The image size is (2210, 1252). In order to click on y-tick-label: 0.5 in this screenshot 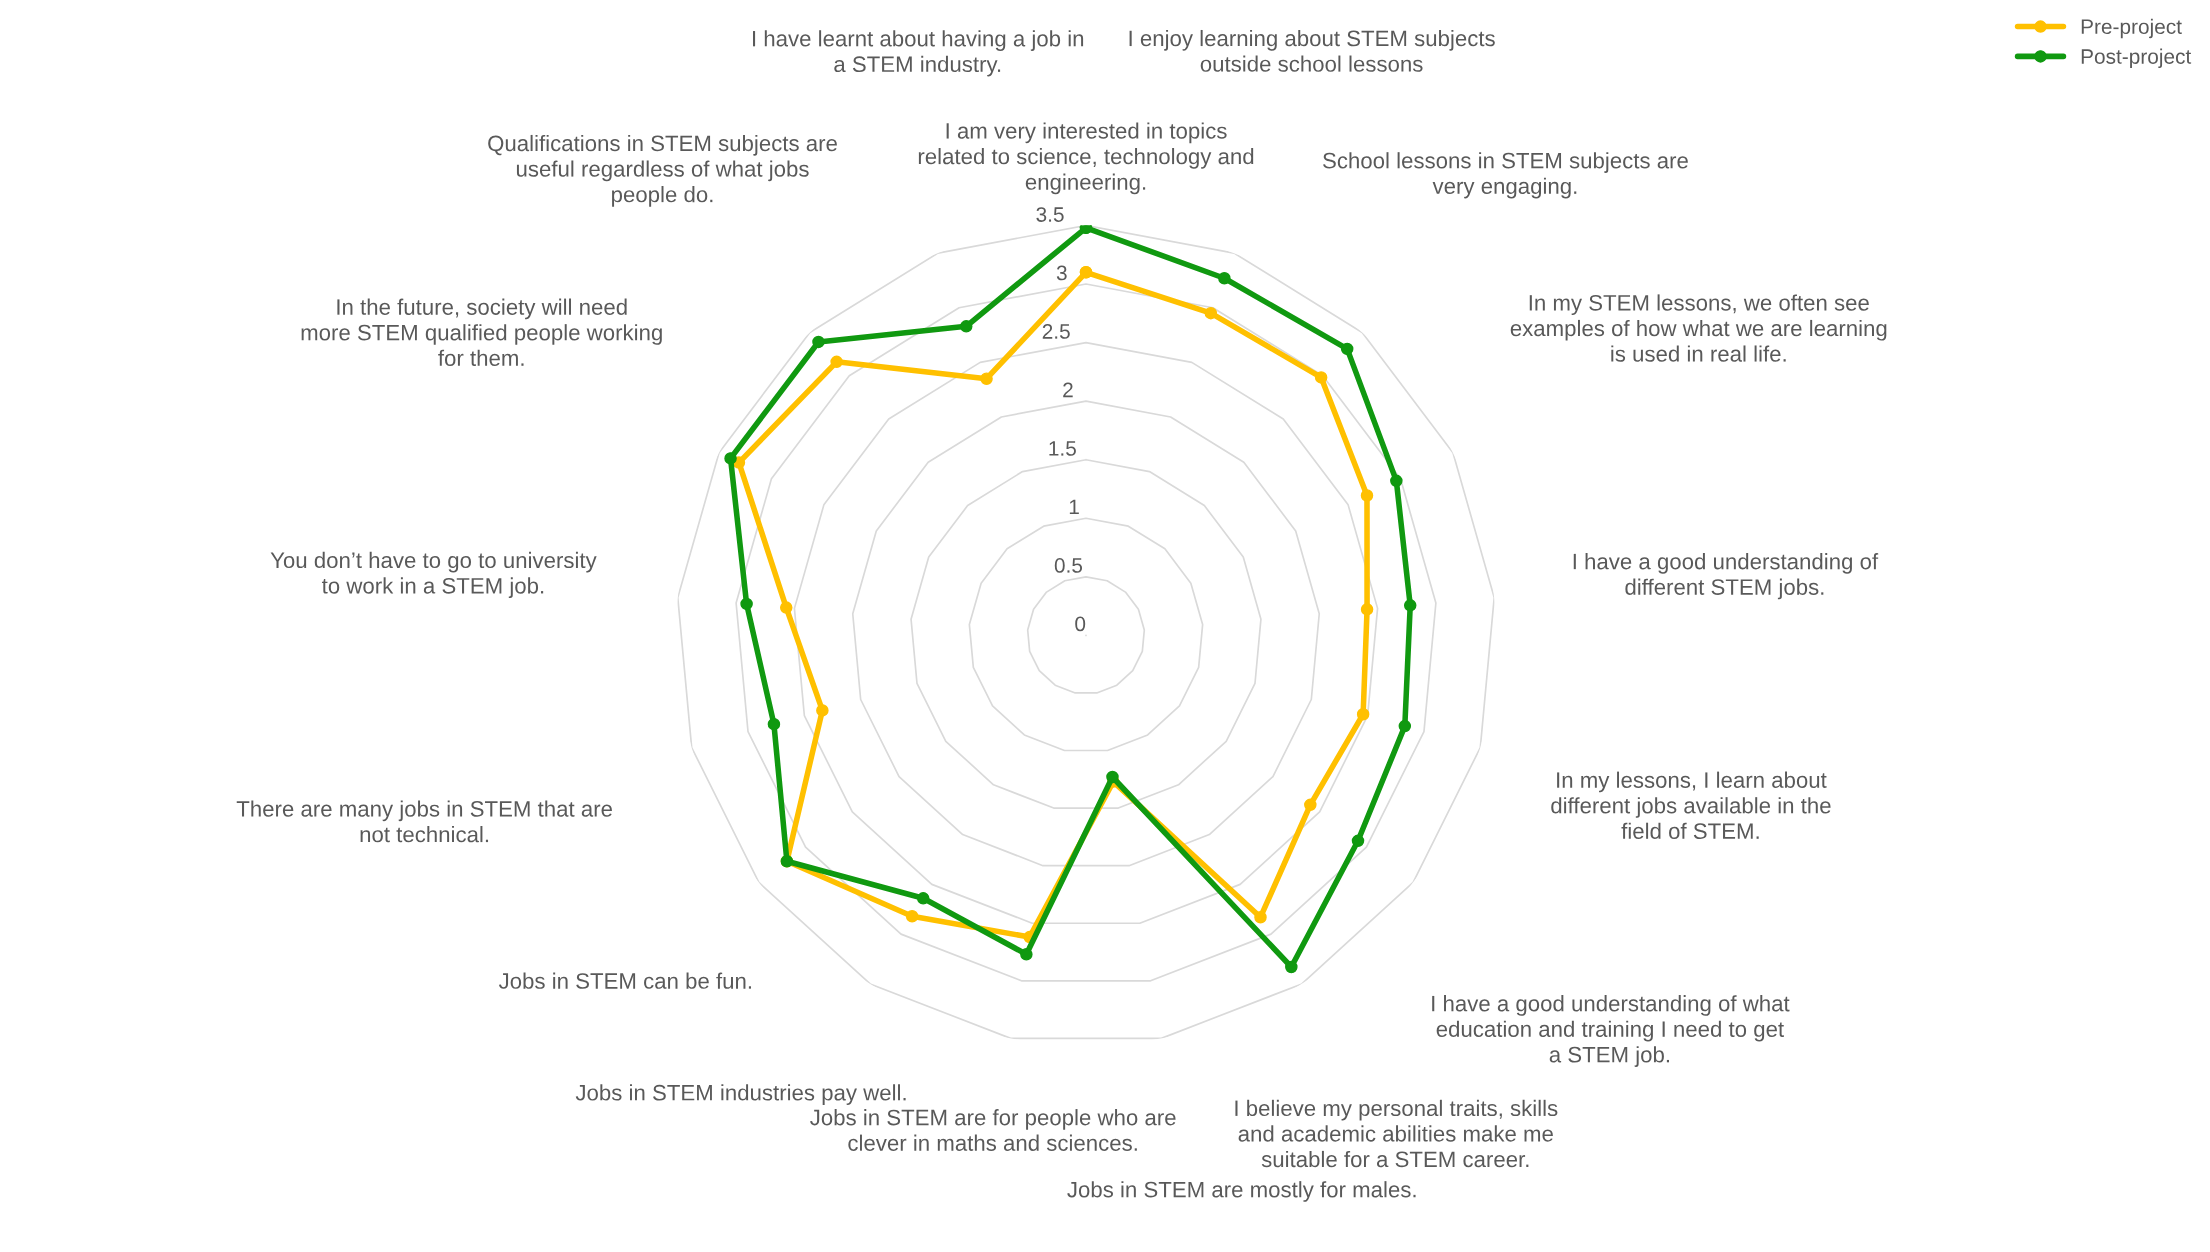, I will do `click(1068, 565)`.